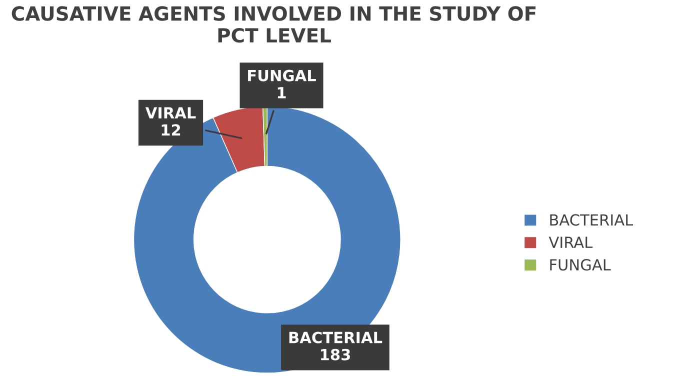 This screenshot has height=389, width=685. What do you see at coordinates (282, 76) in the screenshot?
I see `slice-label: FUNGAL` at bounding box center [282, 76].